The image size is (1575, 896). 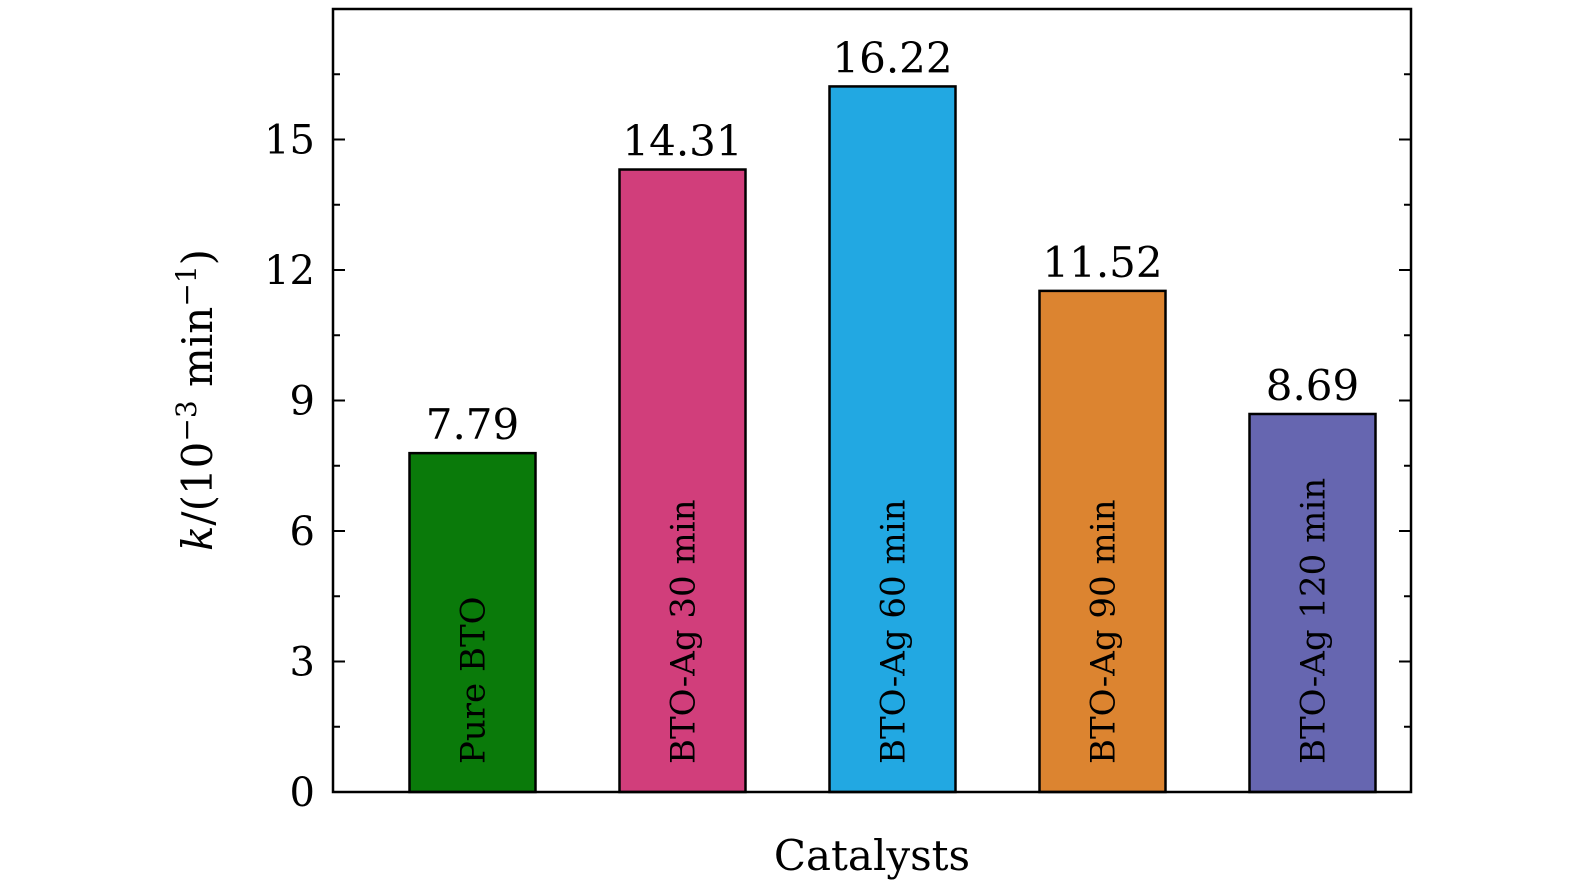 What do you see at coordinates (302, 532) in the screenshot?
I see `y-tick-label: 6` at bounding box center [302, 532].